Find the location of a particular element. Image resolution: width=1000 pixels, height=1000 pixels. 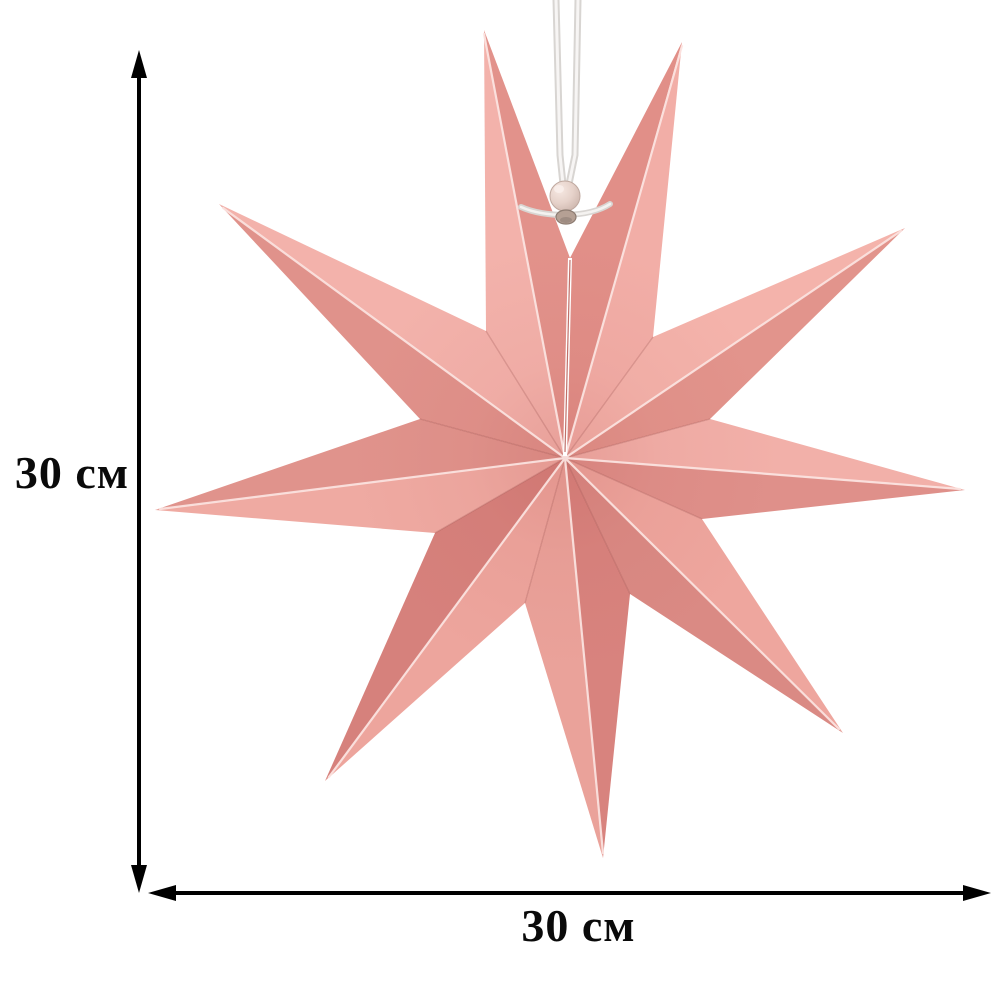

vertical-dimension-line is located at coordinates (139, 471).